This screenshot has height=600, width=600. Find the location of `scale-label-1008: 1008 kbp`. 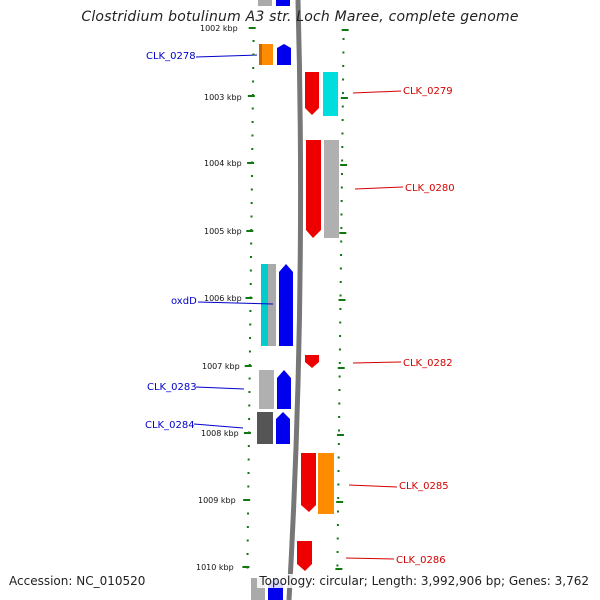

scale-label-1008: 1008 kbp is located at coordinates (220, 433).